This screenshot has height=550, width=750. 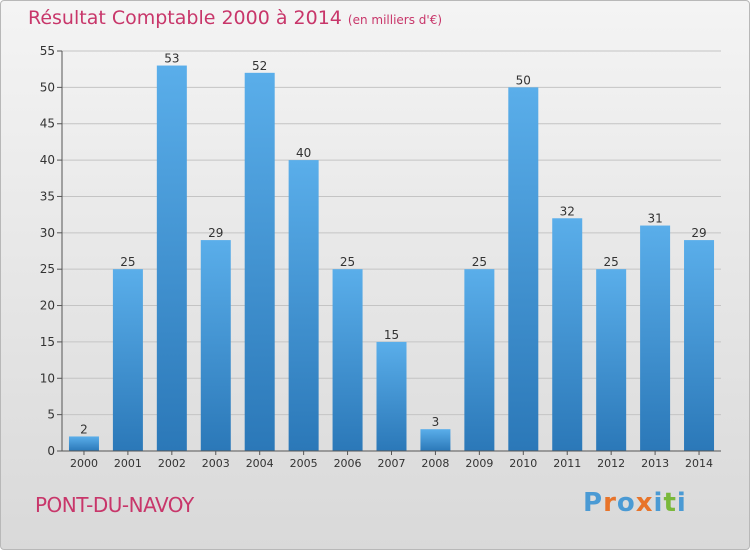 What do you see at coordinates (259, 66) in the screenshot?
I see `data-label-2004: 52` at bounding box center [259, 66].